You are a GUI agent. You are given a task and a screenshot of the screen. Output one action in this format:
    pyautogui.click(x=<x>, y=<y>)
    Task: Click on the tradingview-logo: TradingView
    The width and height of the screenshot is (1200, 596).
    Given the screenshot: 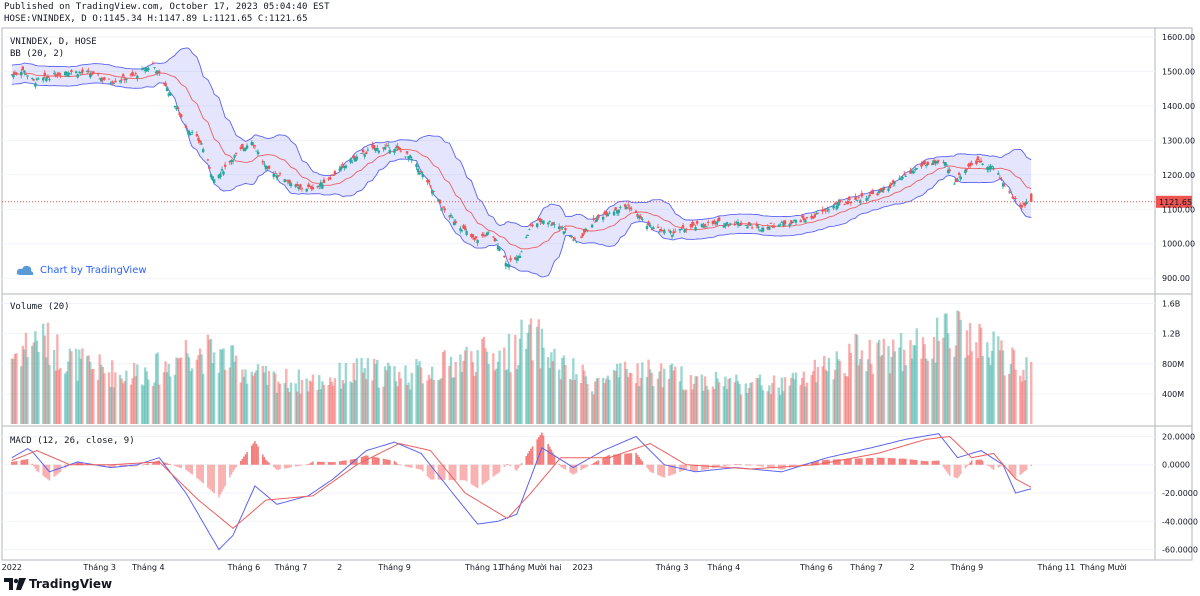 What is the action you would take?
    pyautogui.click(x=58, y=584)
    